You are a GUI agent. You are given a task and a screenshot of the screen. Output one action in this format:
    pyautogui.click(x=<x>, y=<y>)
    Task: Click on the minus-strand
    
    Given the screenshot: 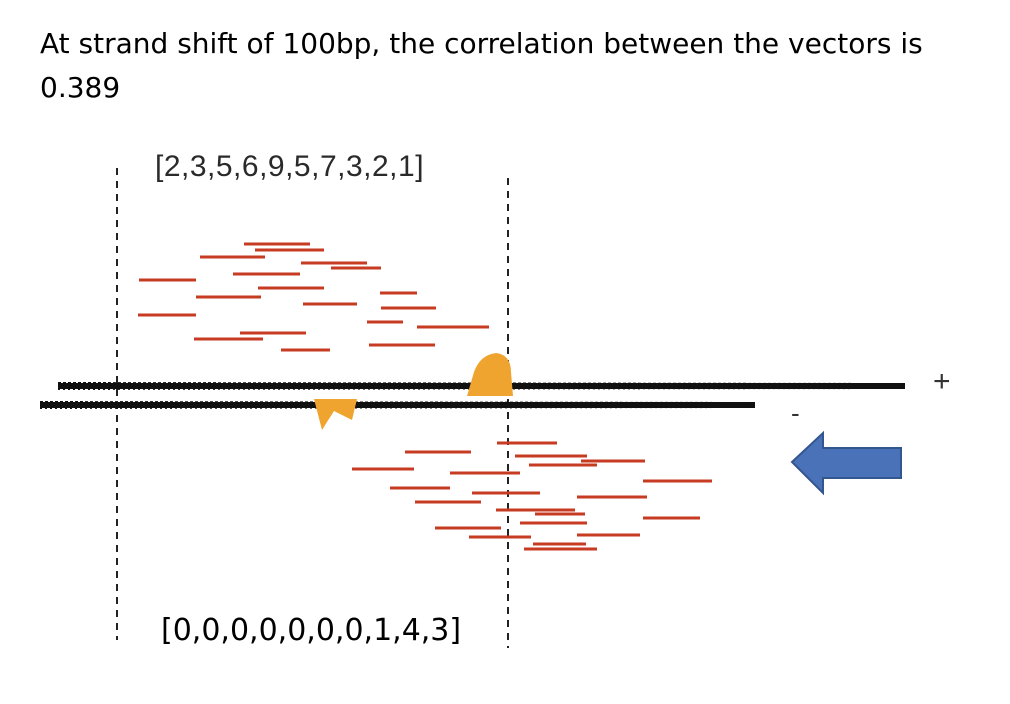 What is the action you would take?
    pyautogui.click(x=397, y=405)
    